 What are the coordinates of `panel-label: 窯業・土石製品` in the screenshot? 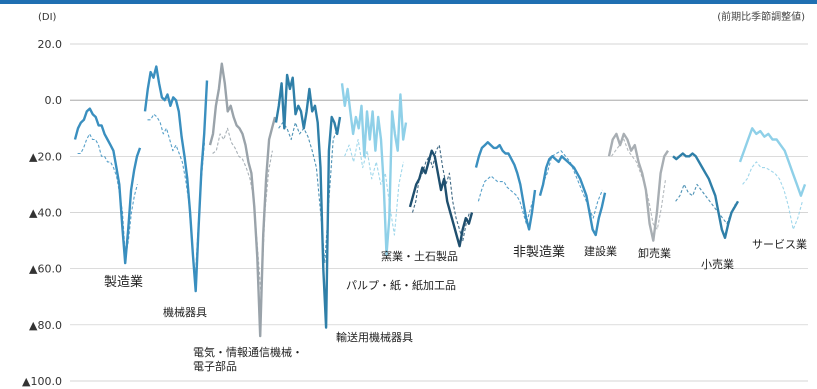 It's located at (419, 256).